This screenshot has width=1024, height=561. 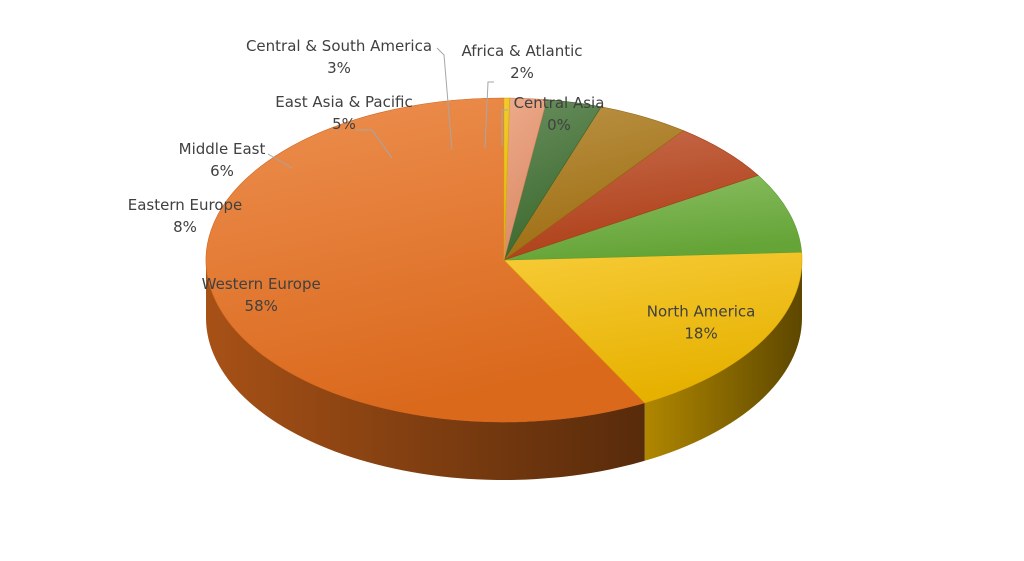 I want to click on leader-line-middle-east, so click(x=280, y=161).